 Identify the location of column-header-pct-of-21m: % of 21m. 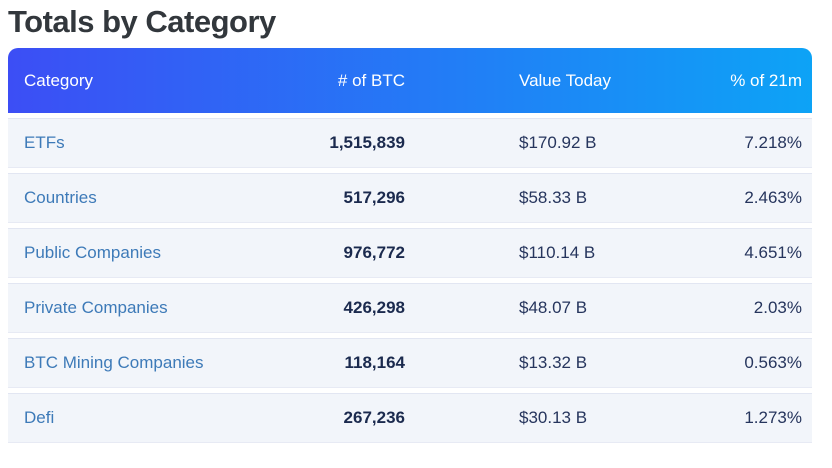
(766, 80).